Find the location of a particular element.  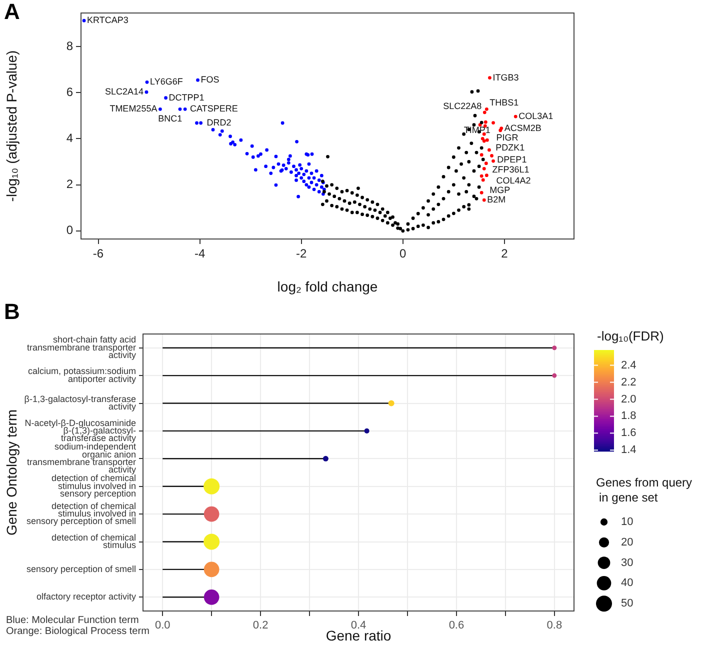

legend-label: 30 is located at coordinates (627, 562).